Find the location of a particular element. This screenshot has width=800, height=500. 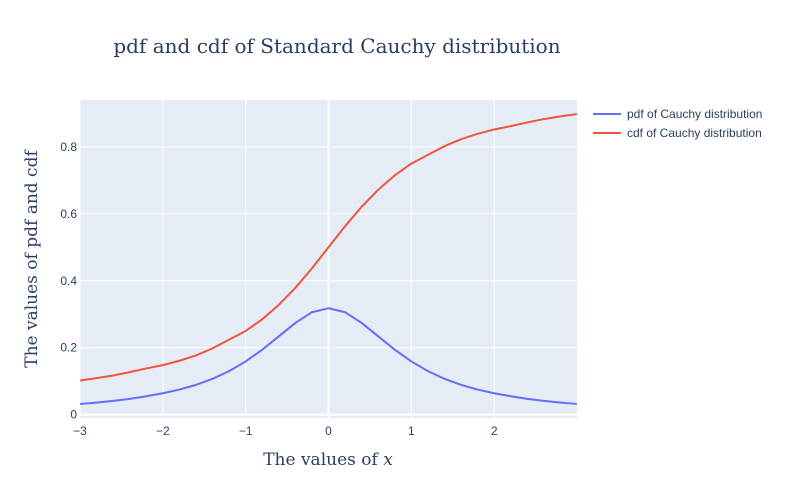

y-tick-label: 0.2 is located at coordinates (68, 348).